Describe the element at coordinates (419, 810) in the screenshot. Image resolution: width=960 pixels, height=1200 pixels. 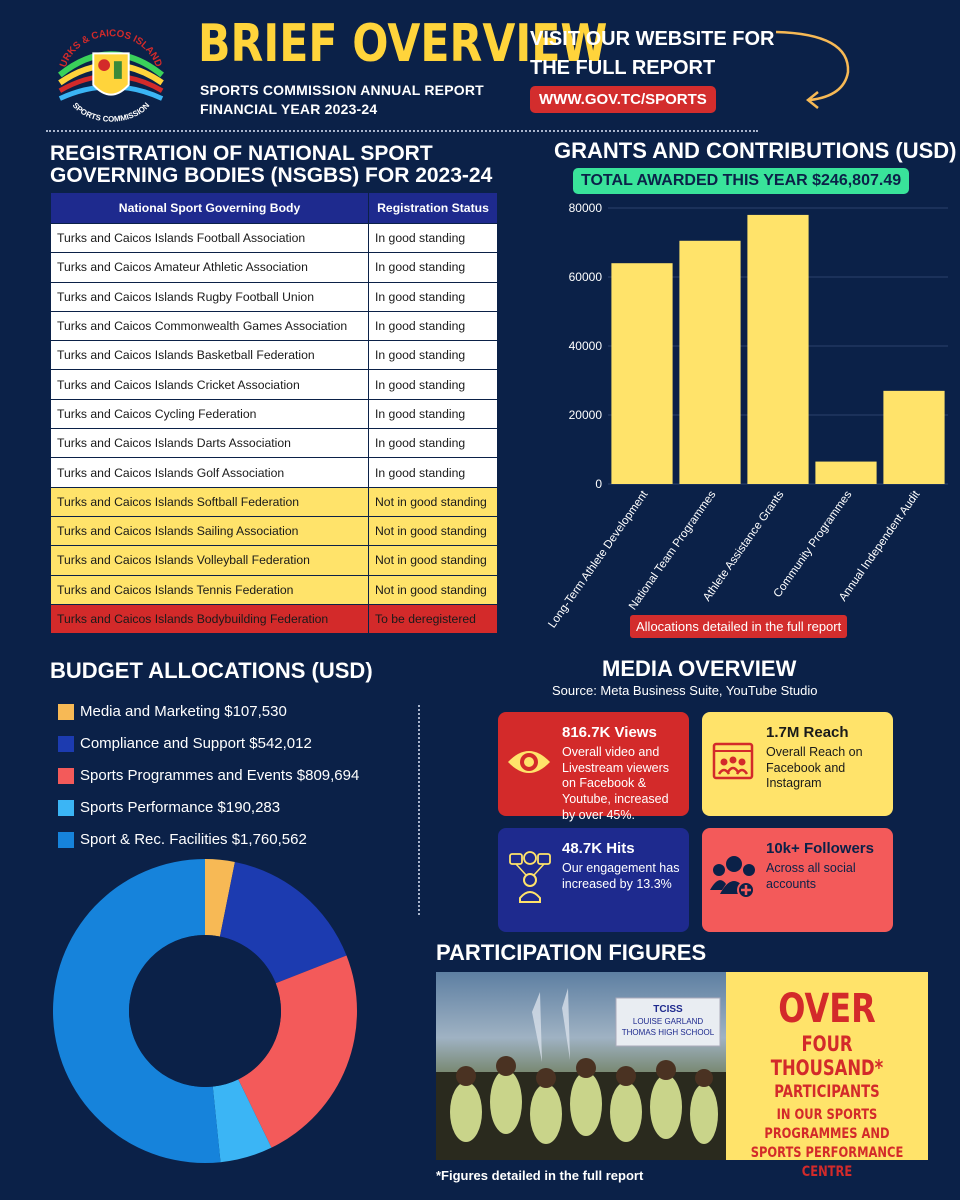
I see `section-divider` at that location.